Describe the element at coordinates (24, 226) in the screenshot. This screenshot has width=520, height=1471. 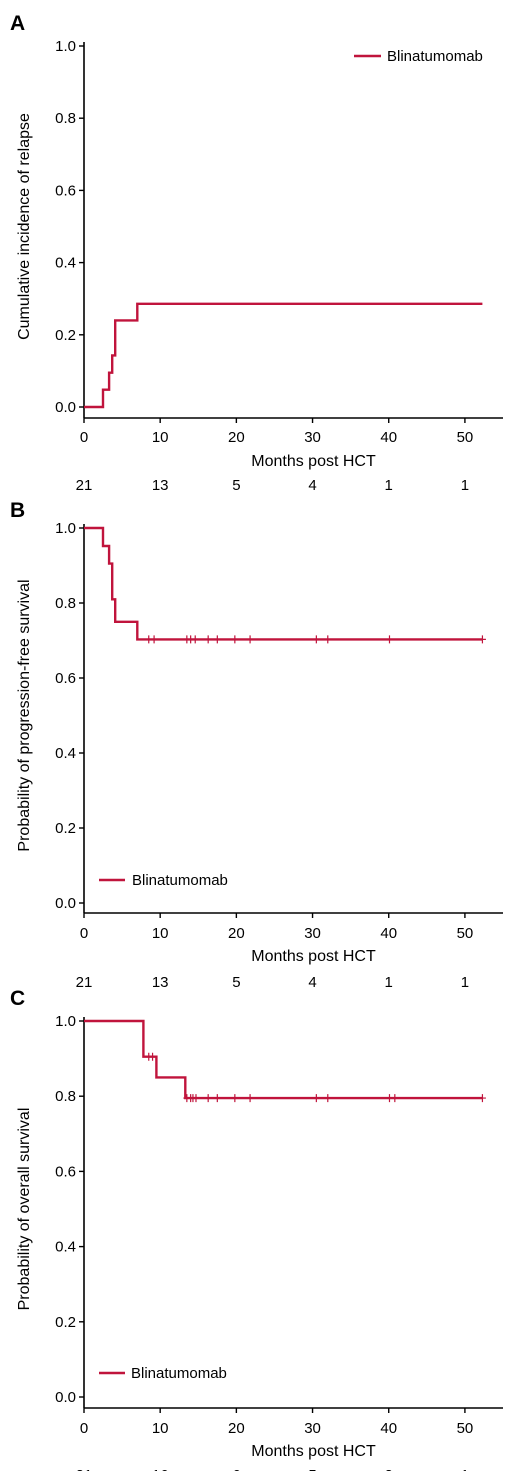
I see `y-axis-title: Cumulative incidence of relapse` at that location.